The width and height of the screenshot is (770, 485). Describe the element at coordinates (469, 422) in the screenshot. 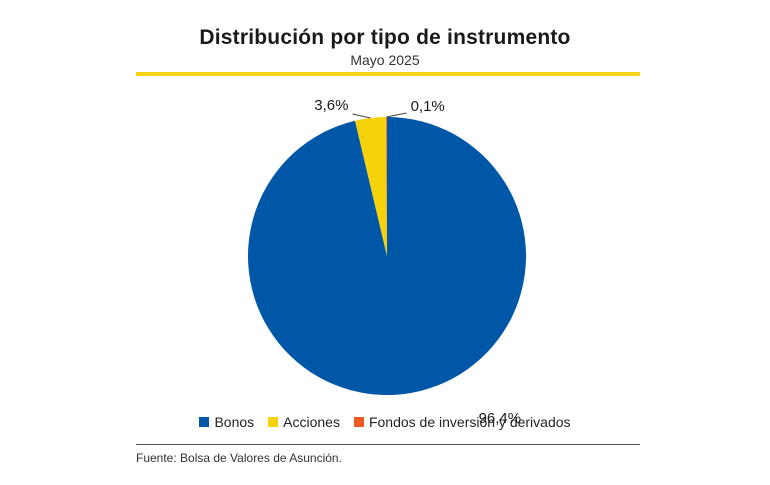

I see `legend-label-fondos: Fondos de inversión y derivados` at that location.